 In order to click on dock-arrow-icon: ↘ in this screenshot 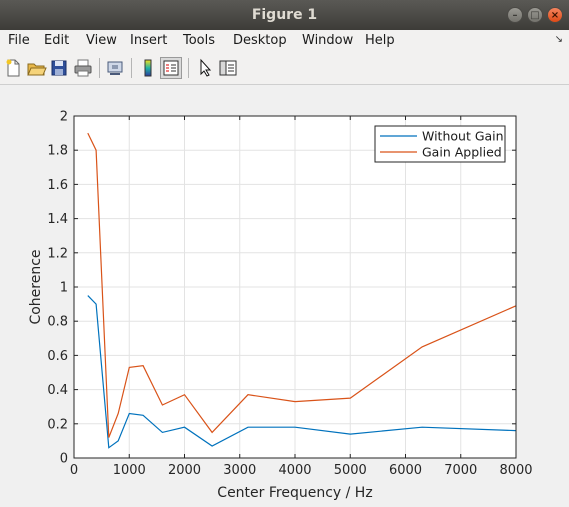, I will do `click(558, 39)`.